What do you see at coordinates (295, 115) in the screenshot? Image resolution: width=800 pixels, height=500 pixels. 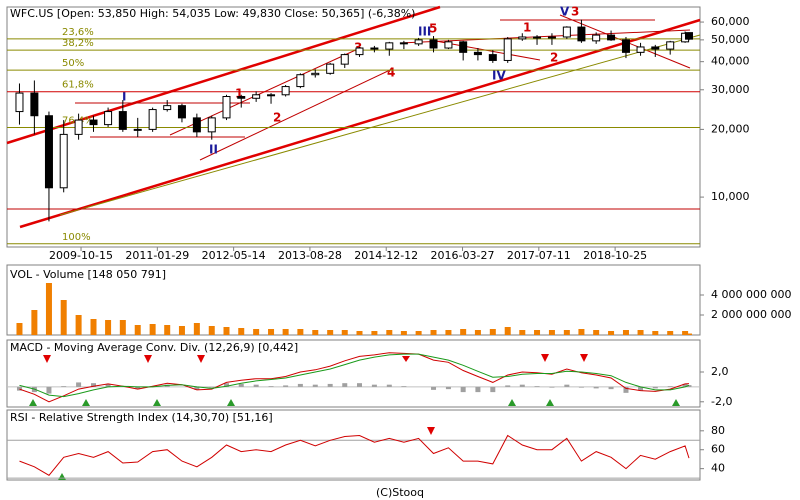 I see `wave-channel` at bounding box center [295, 115].